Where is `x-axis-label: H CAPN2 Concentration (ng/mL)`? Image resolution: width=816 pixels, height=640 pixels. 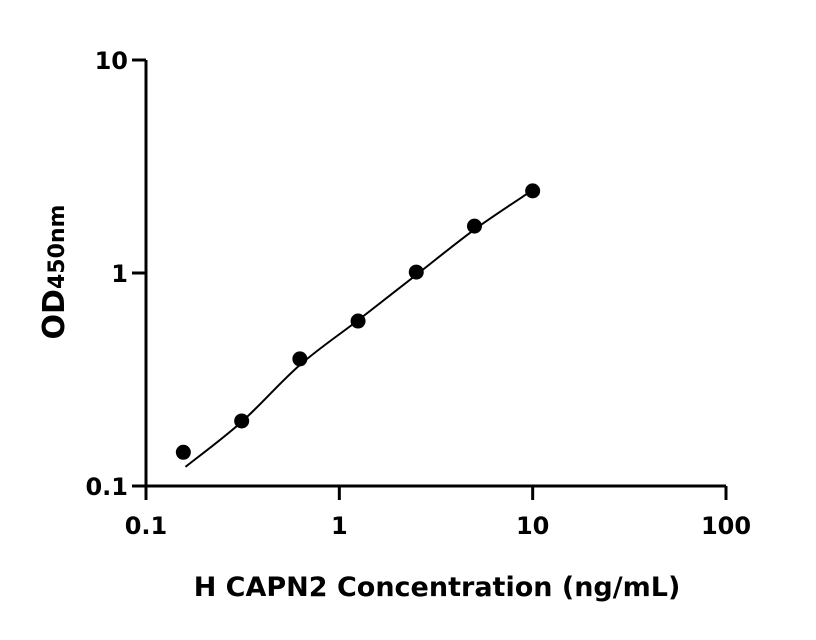 x-axis-label: H CAPN2 Concentration (ng/mL) is located at coordinates (437, 587).